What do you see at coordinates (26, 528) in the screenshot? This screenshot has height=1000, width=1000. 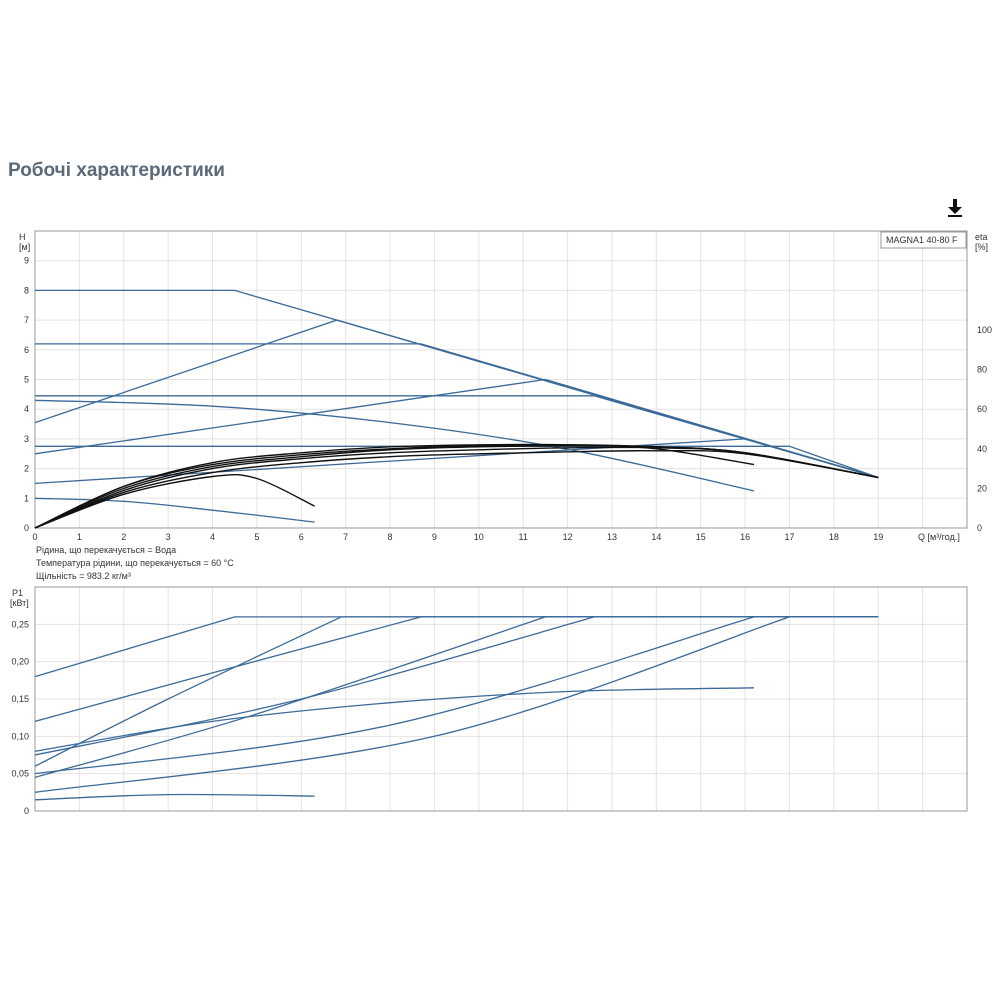 I see `y-tick-label: 0` at bounding box center [26, 528].